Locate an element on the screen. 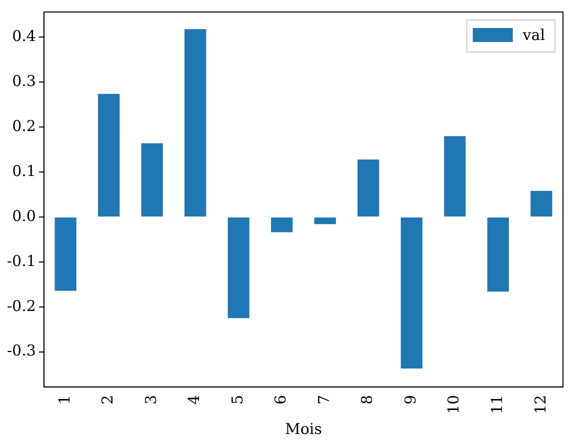 The width and height of the screenshot is (573, 447). x-tick-label: 7 is located at coordinates (323, 399).